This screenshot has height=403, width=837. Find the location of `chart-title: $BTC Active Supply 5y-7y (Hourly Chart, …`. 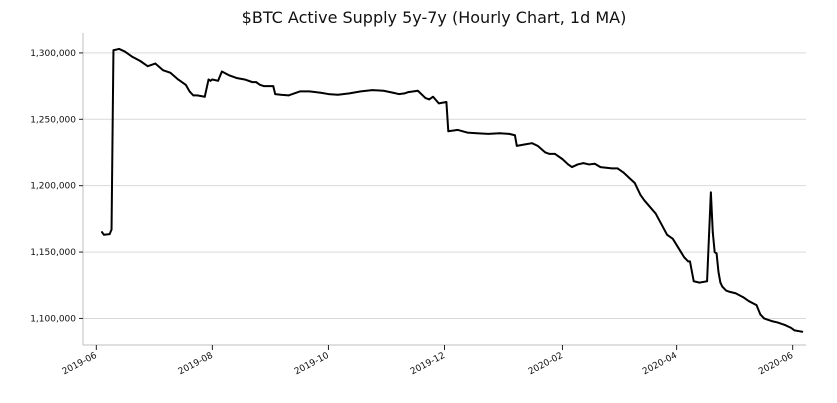

chart-title: $BTC Active Supply 5y-7y (Hourly Chart, … is located at coordinates (434, 17).